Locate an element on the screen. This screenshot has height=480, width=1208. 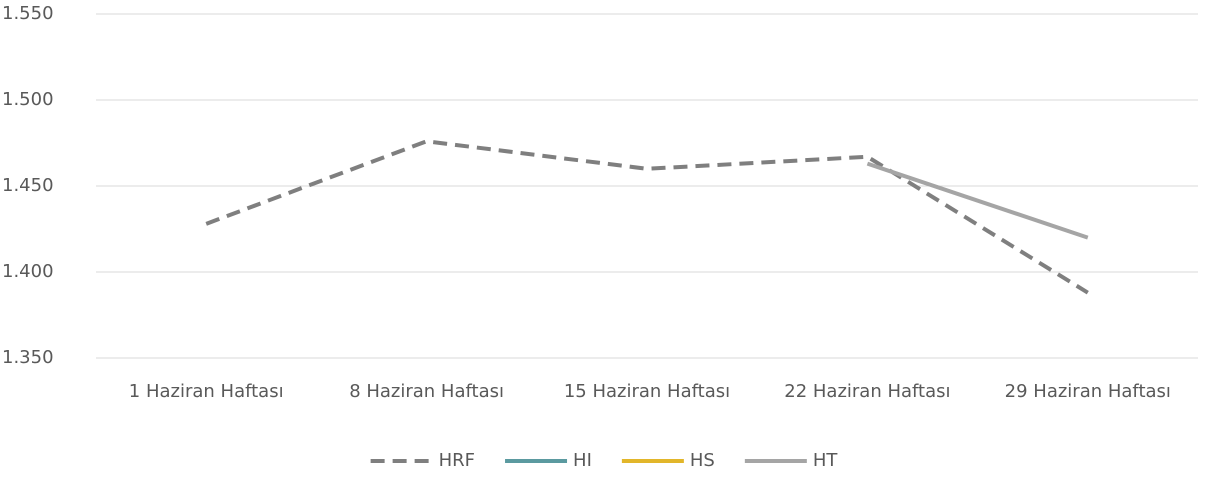
x-tick-label: 8 Haziran Haftası is located at coordinates (426, 391).